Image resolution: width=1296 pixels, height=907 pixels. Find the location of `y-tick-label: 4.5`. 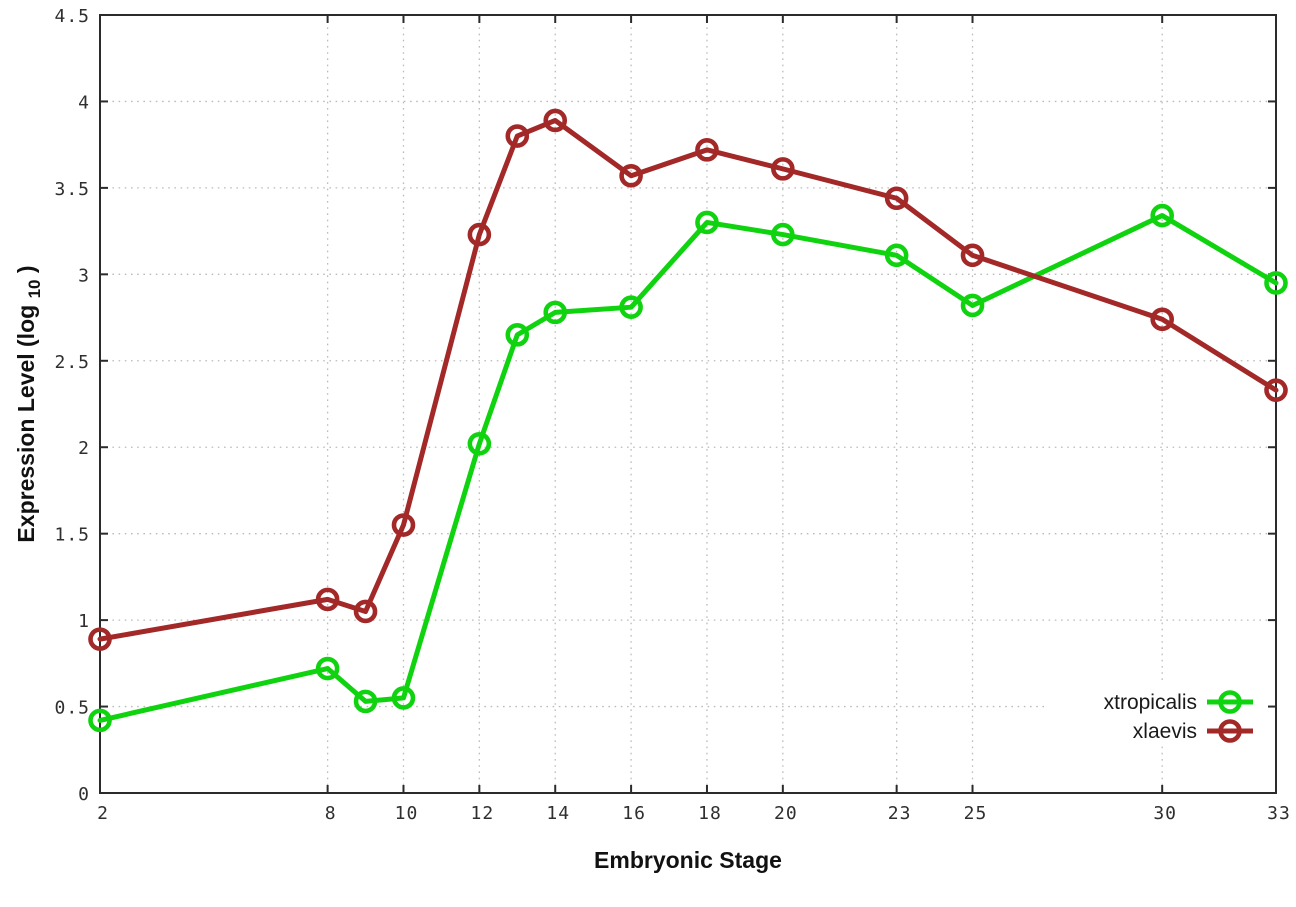

y-tick-label: 4.5 is located at coordinates (72, 16).